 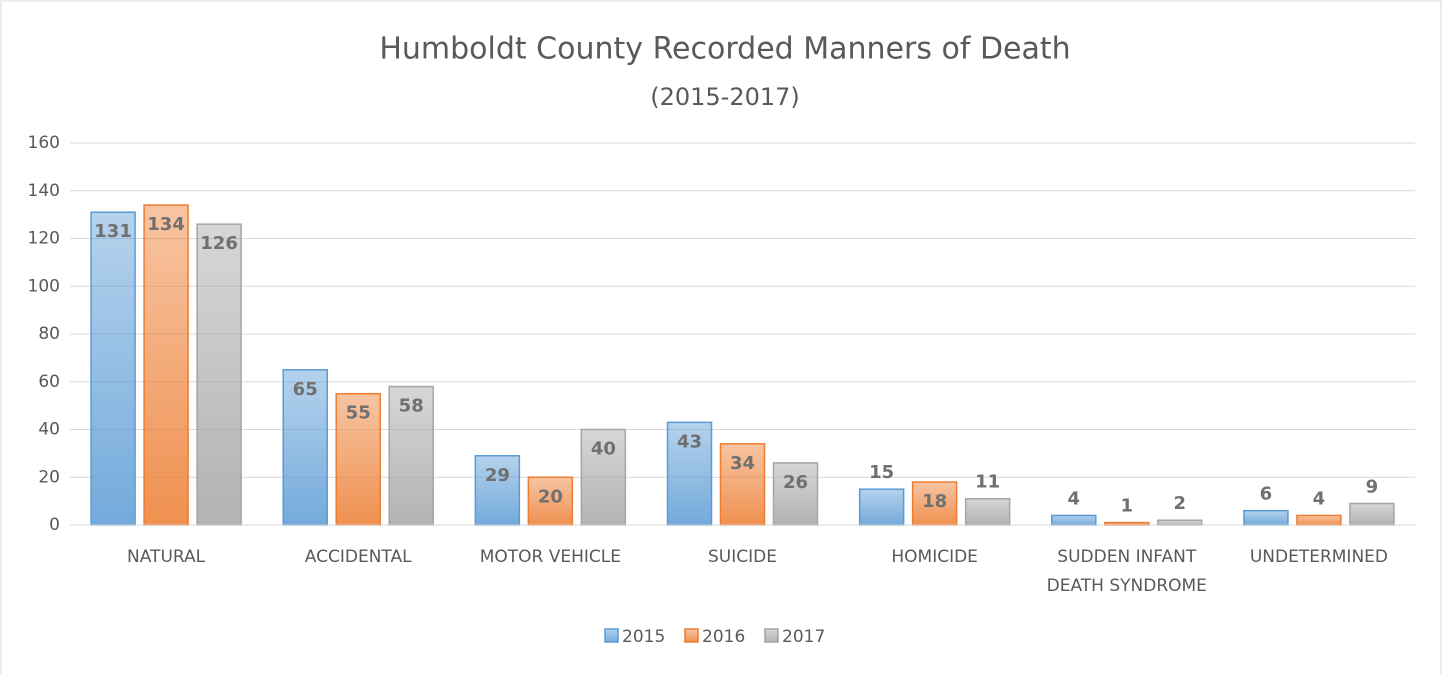 What do you see at coordinates (113, 231) in the screenshot?
I see `data-label: 131` at bounding box center [113, 231].